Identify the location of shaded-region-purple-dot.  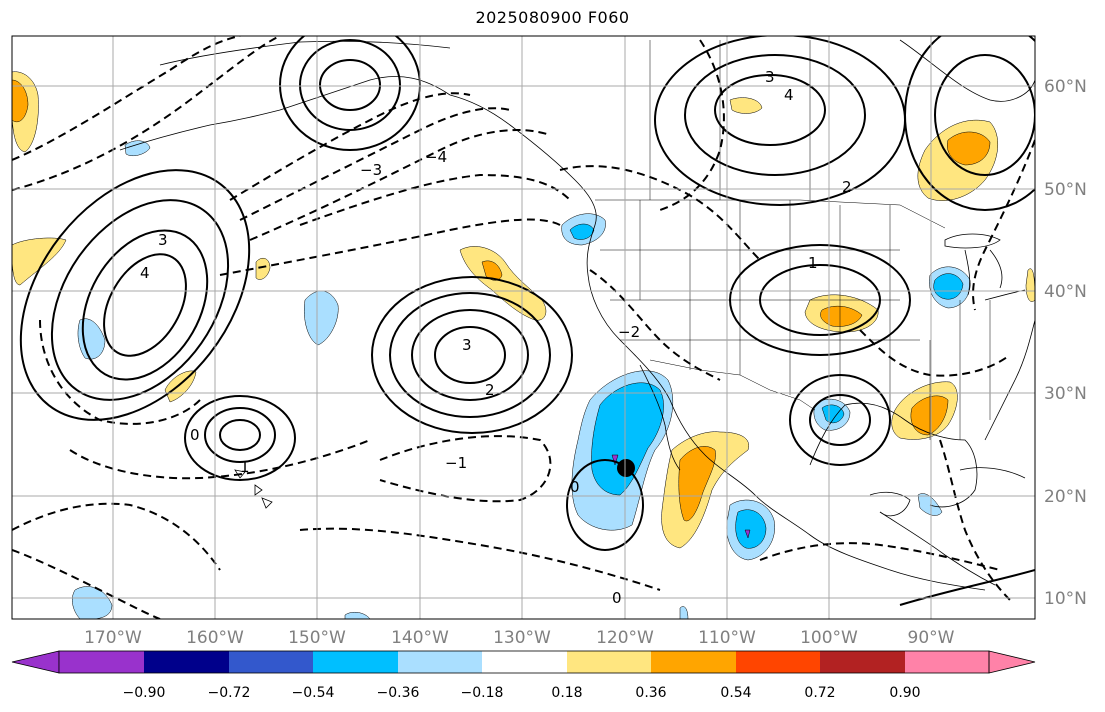
(615, 460).